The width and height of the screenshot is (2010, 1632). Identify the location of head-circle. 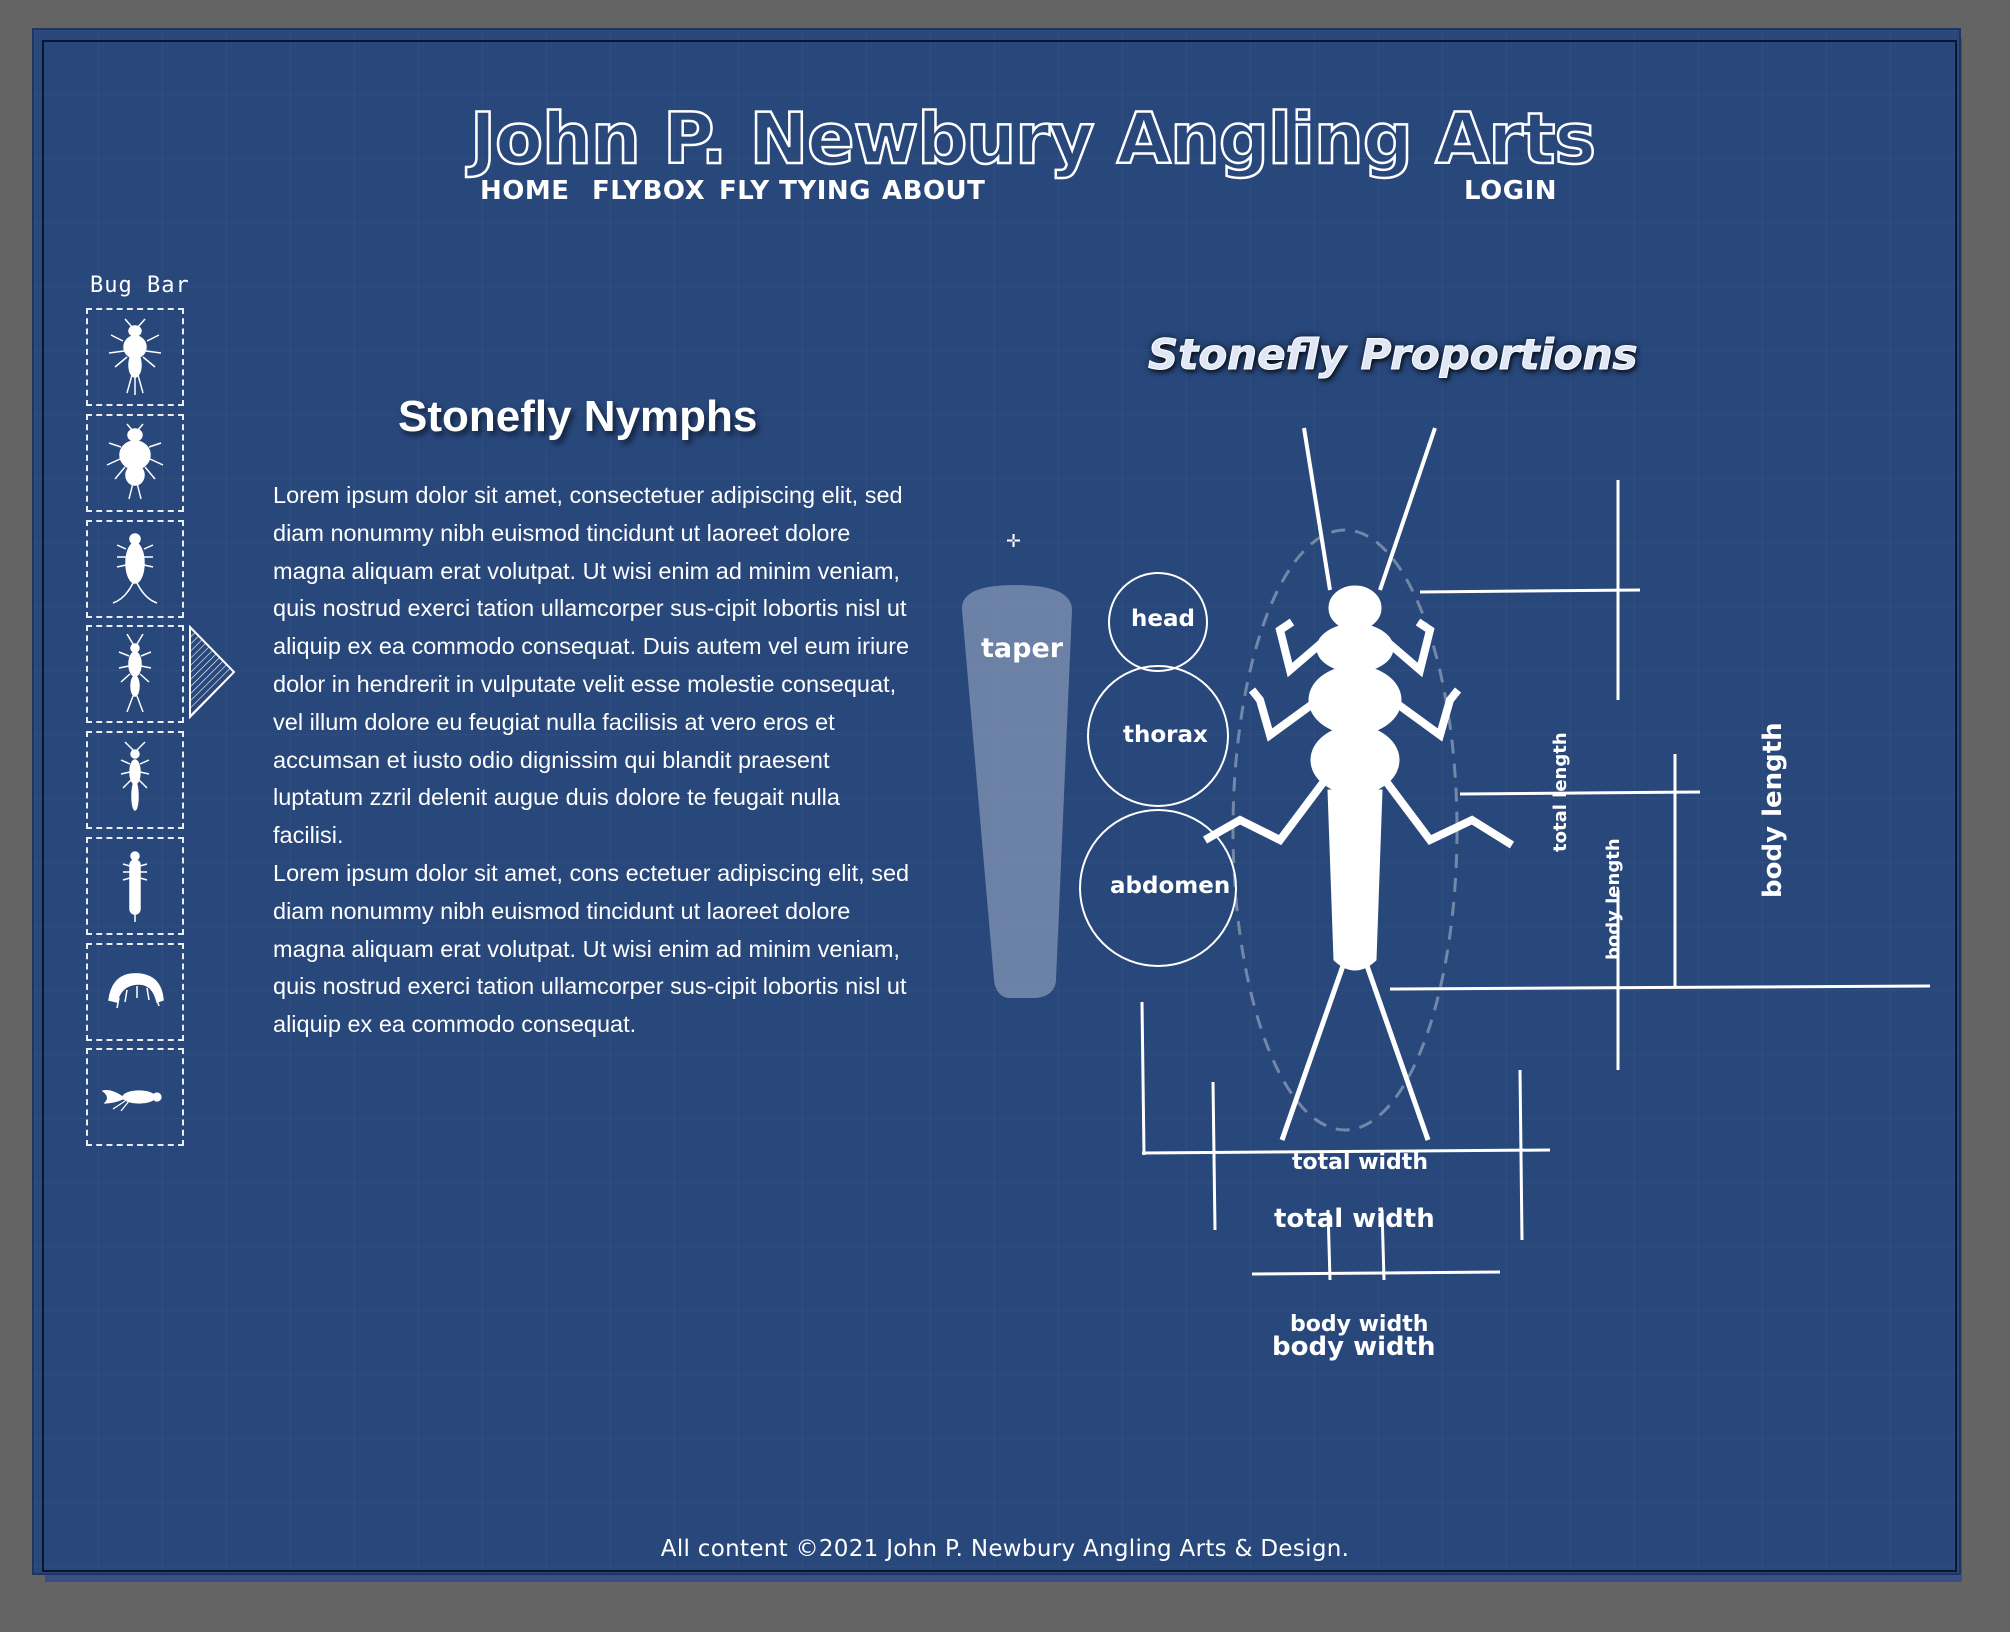
(1158, 622).